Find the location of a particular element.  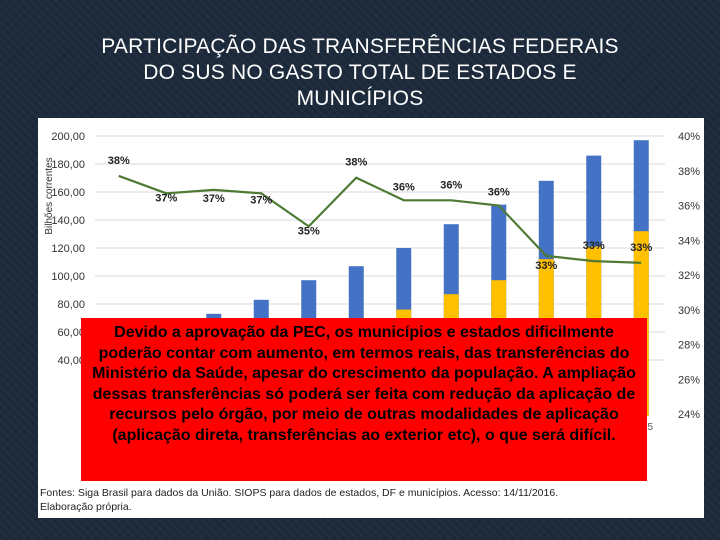

y-tick-label: 140,00 is located at coordinates (68, 221).